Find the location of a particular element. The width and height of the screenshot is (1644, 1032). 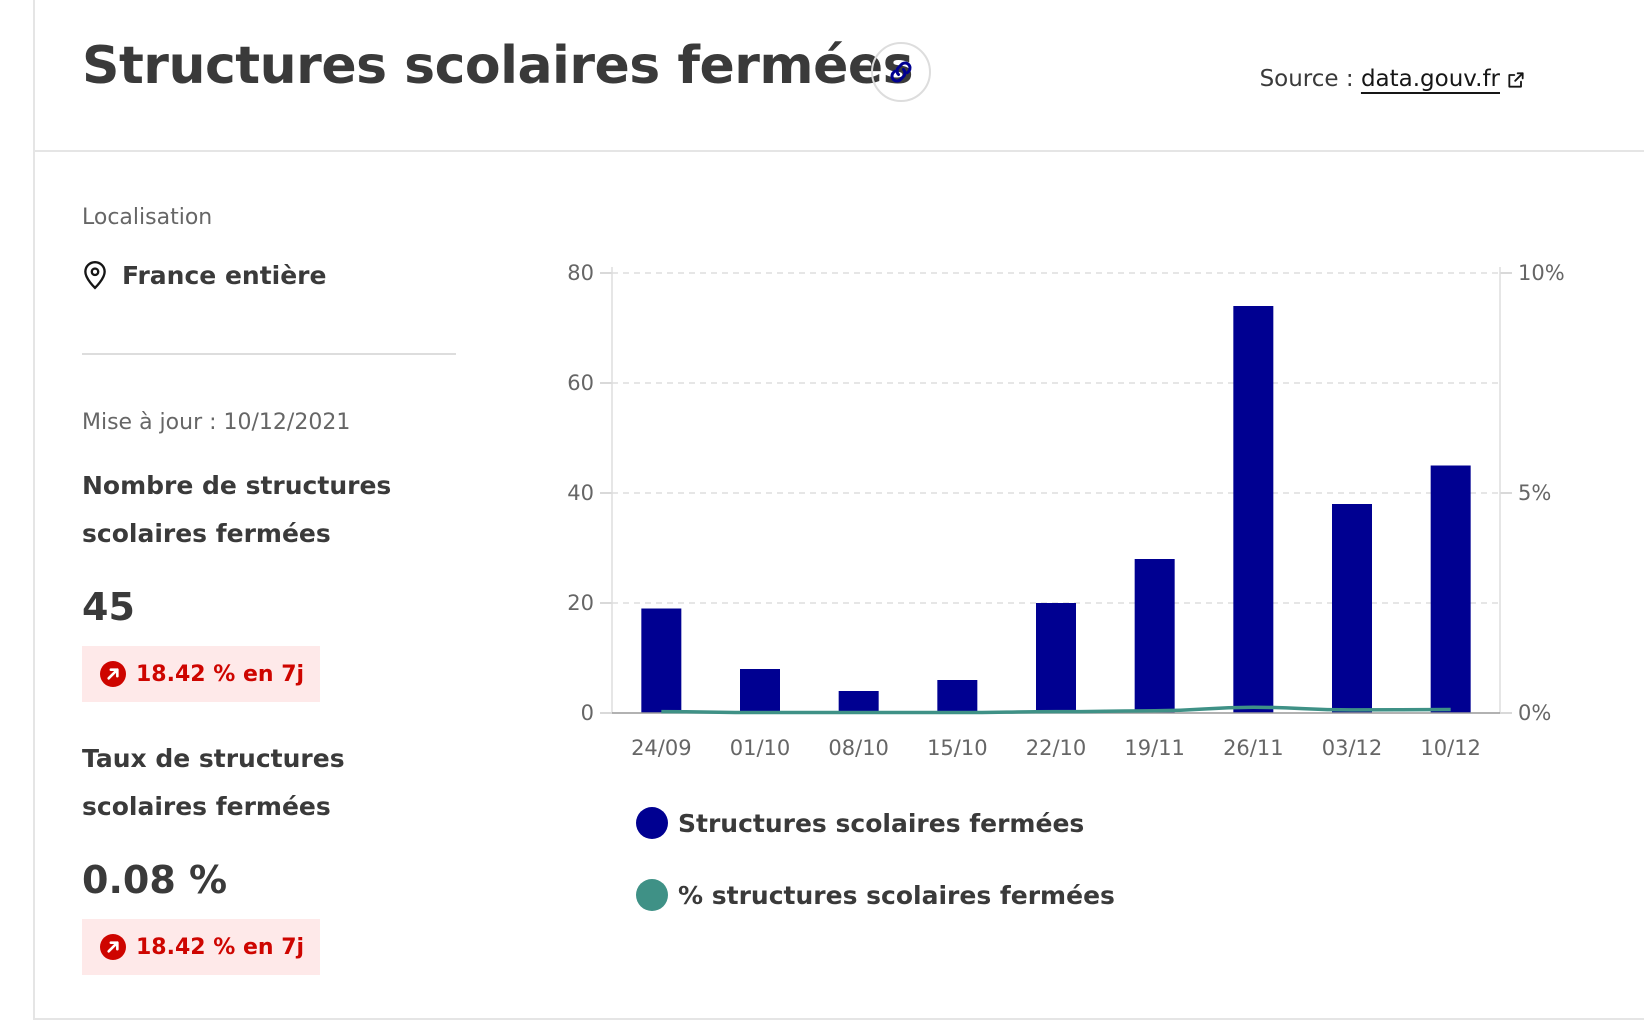

header-divider is located at coordinates (838, 151).